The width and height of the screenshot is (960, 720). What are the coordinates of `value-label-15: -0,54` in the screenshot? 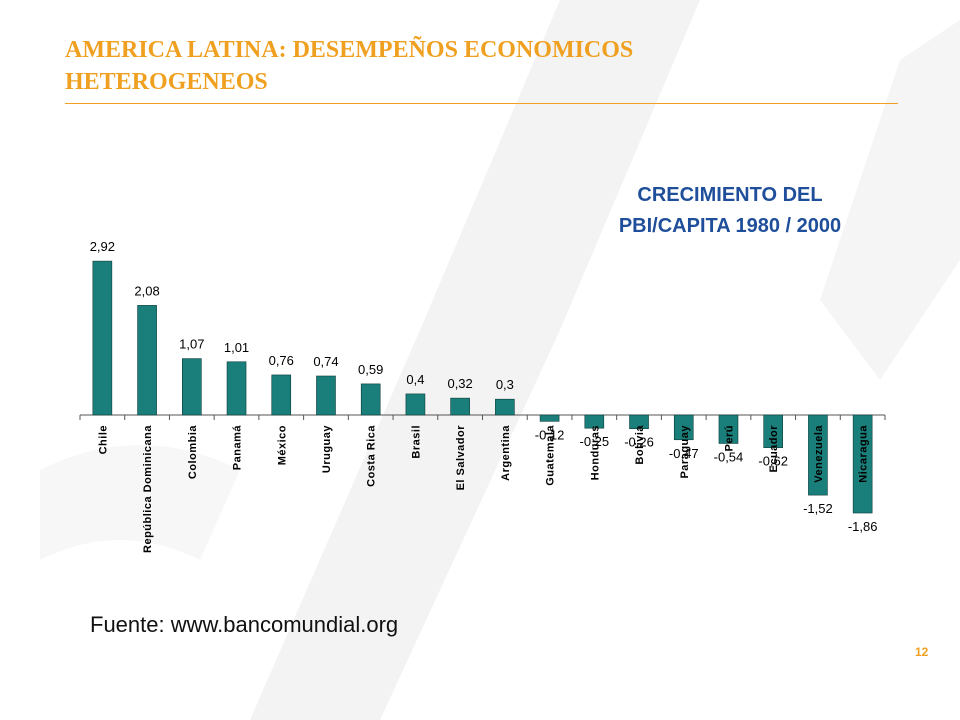 It's located at (729, 456).